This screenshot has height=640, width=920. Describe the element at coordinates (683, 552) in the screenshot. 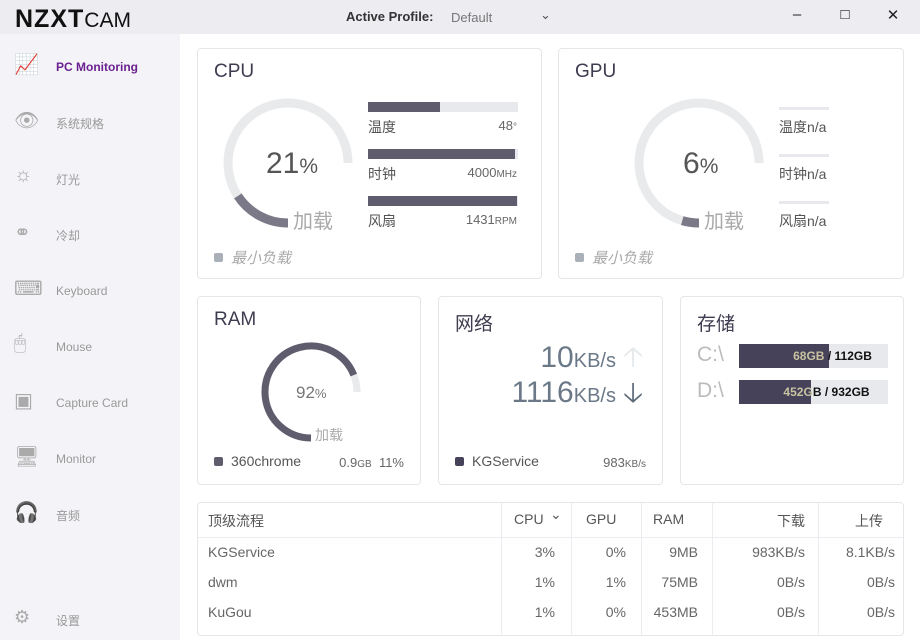

I see `process-cell: 9MB` at that location.